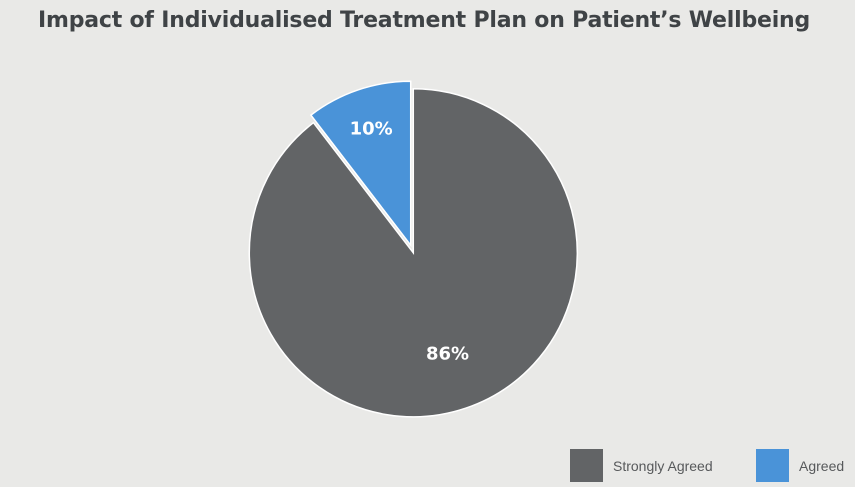  Describe the element at coordinates (371, 129) in the screenshot. I see `data-label-agreed: 10%` at that location.